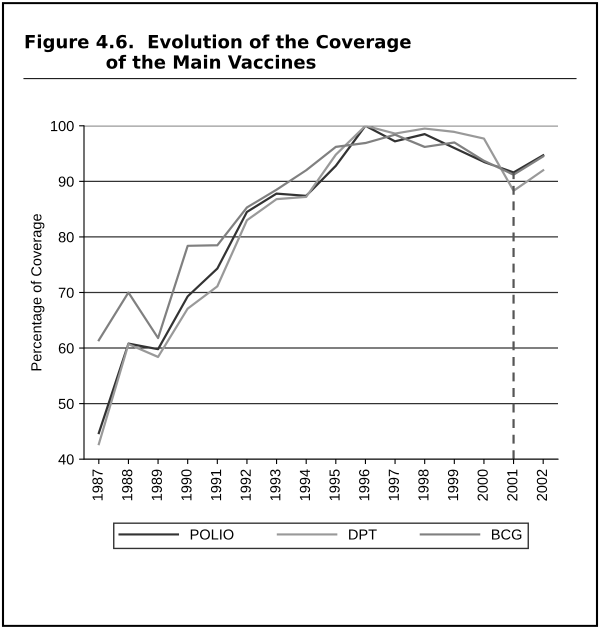  What do you see at coordinates (66, 404) in the screenshot?
I see `y-tick-label: 50` at bounding box center [66, 404].